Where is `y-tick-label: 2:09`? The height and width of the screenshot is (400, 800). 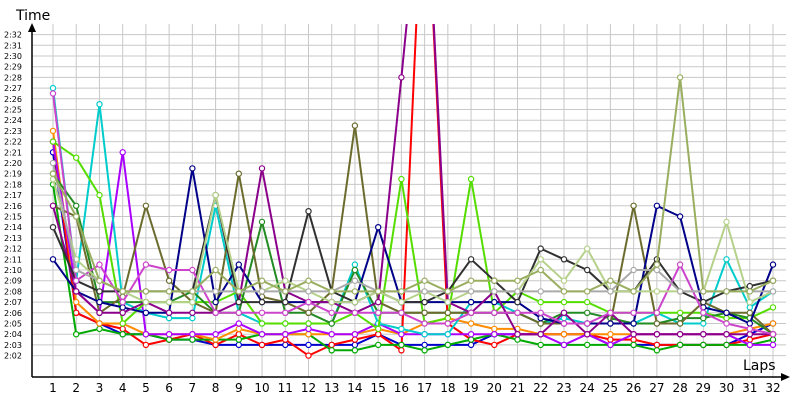
y-tick-label: 2:09 is located at coordinates (13, 281).